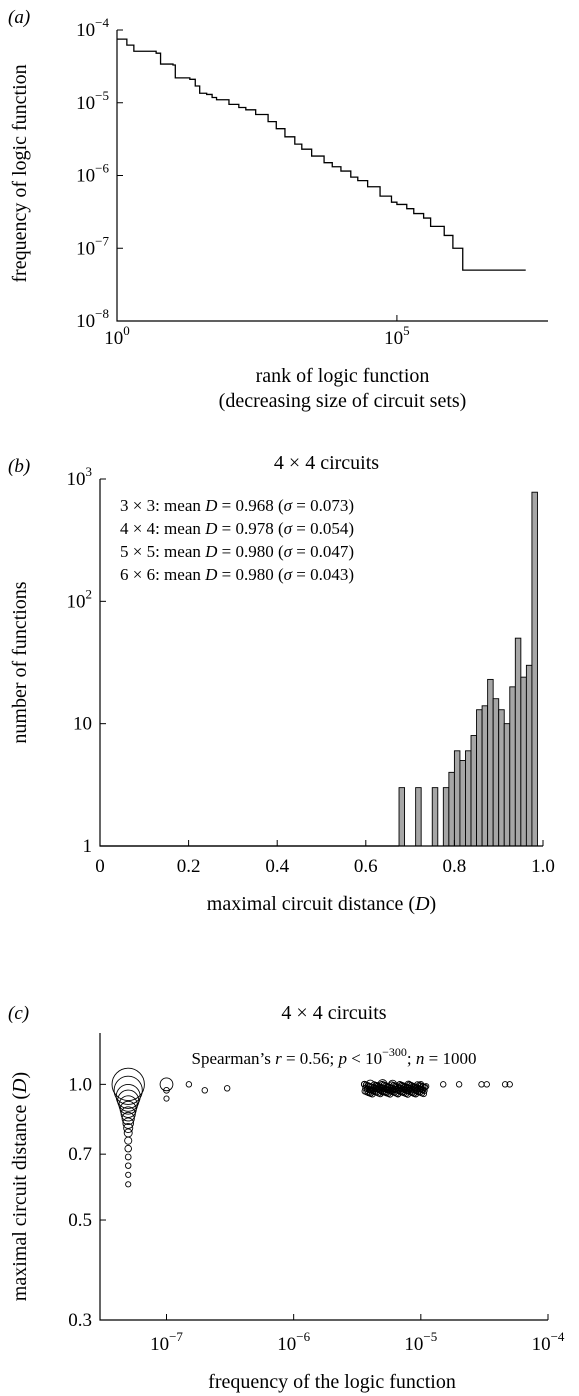 The width and height of the screenshot is (579, 1396). I want to click on panel-b-legend-line: 4 × 4: mean D = 0.978 (σ = 0.054), so click(237, 528).